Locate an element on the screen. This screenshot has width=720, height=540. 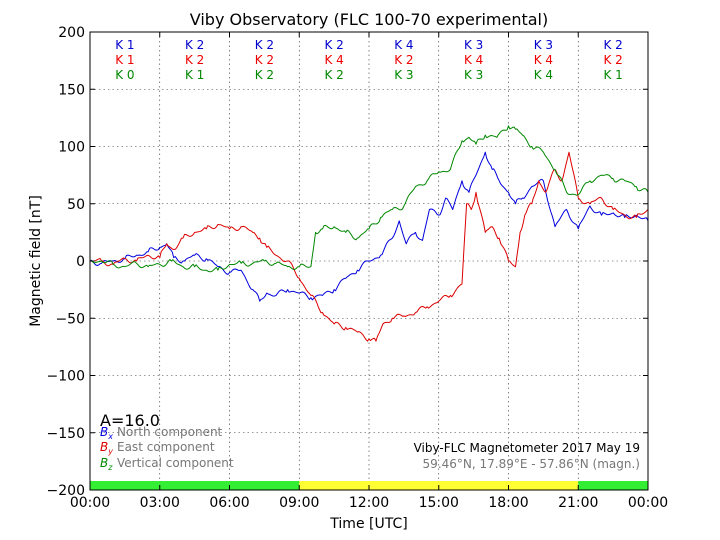
legend-entry-east: By East component is located at coordinates (157, 448).